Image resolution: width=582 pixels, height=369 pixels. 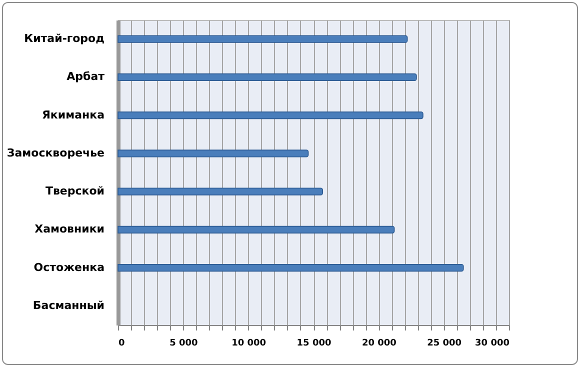 I want to click on y-tick-label: Арбат, so click(x=86, y=77).